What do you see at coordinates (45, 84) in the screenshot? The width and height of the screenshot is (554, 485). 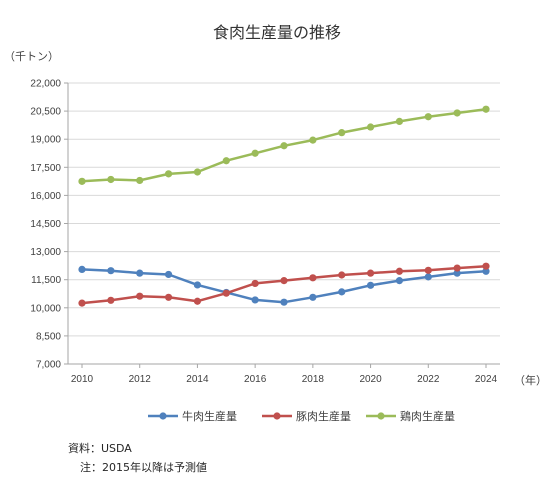 I see `y-tick-label: 22,000` at bounding box center [45, 84].